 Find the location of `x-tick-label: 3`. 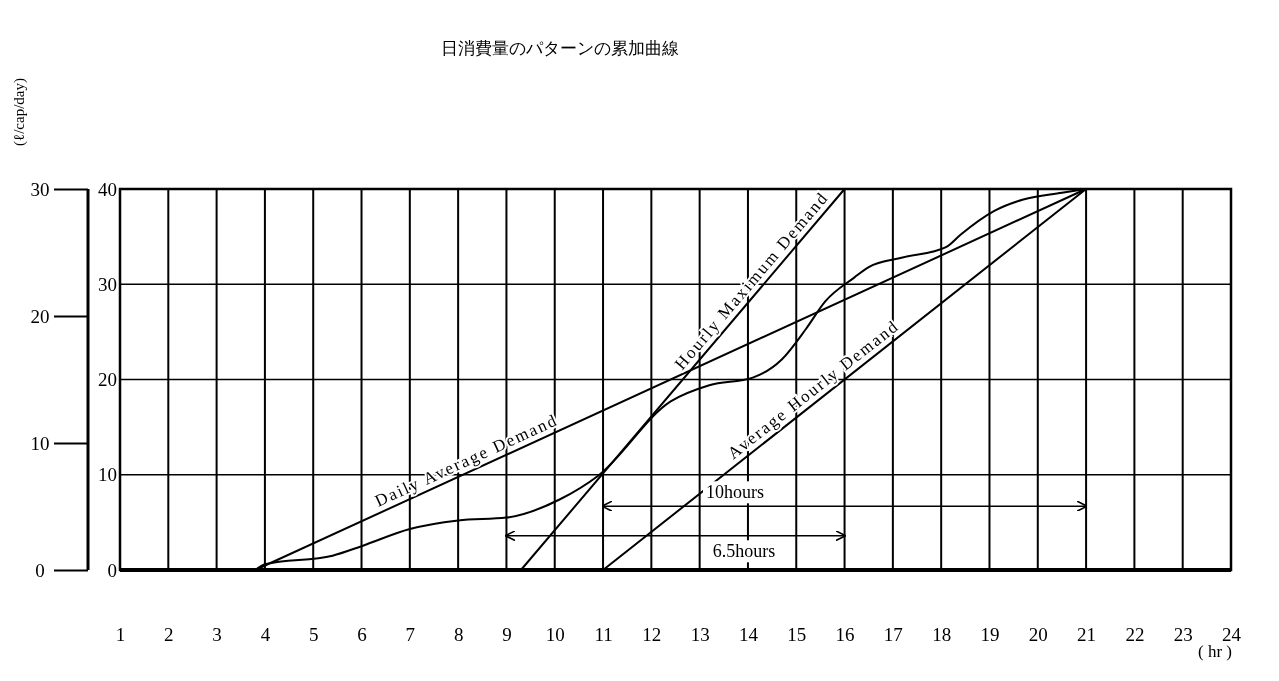

x-tick-label: 3 is located at coordinates (217, 635).